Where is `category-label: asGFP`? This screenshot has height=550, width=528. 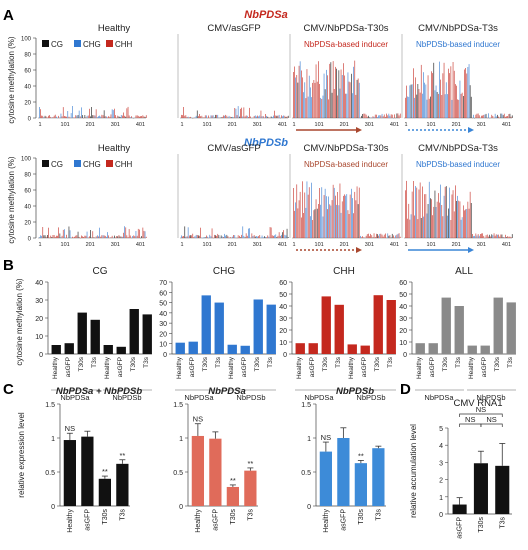 category-label: asGFP is located at coordinates (215, 520).